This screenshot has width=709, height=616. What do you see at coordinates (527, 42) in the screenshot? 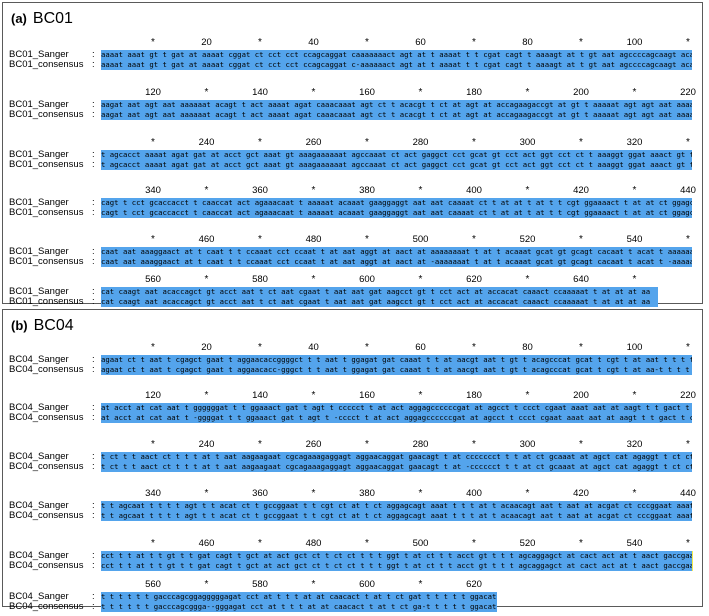
I see `ruler-number: 80` at bounding box center [527, 42].